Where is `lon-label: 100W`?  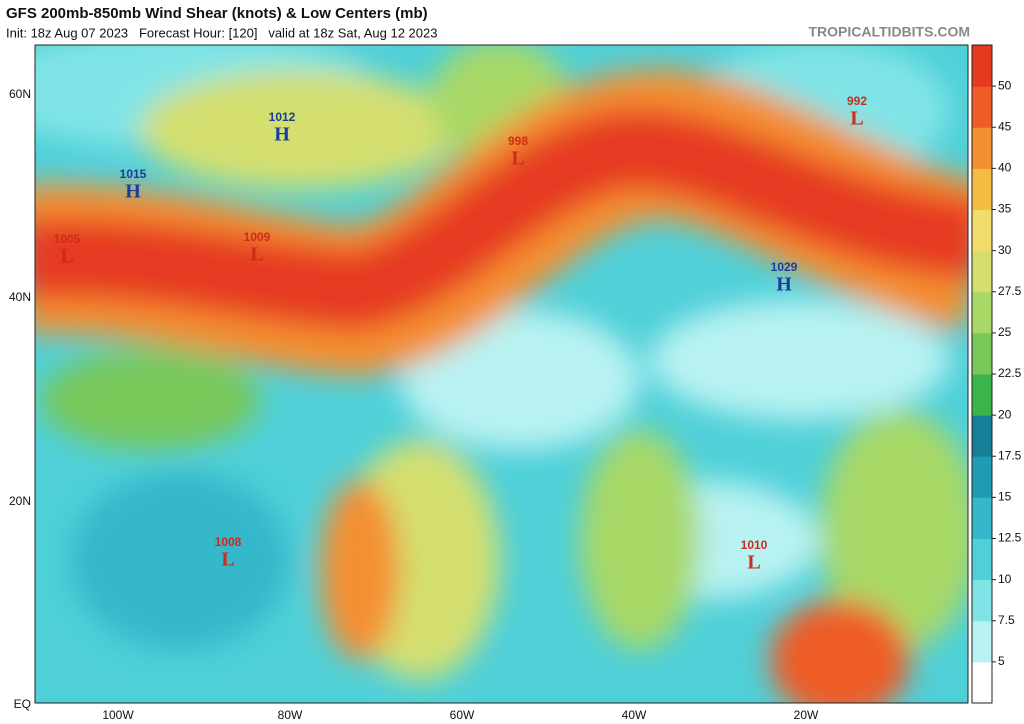 lon-label: 100W is located at coordinates (118, 715).